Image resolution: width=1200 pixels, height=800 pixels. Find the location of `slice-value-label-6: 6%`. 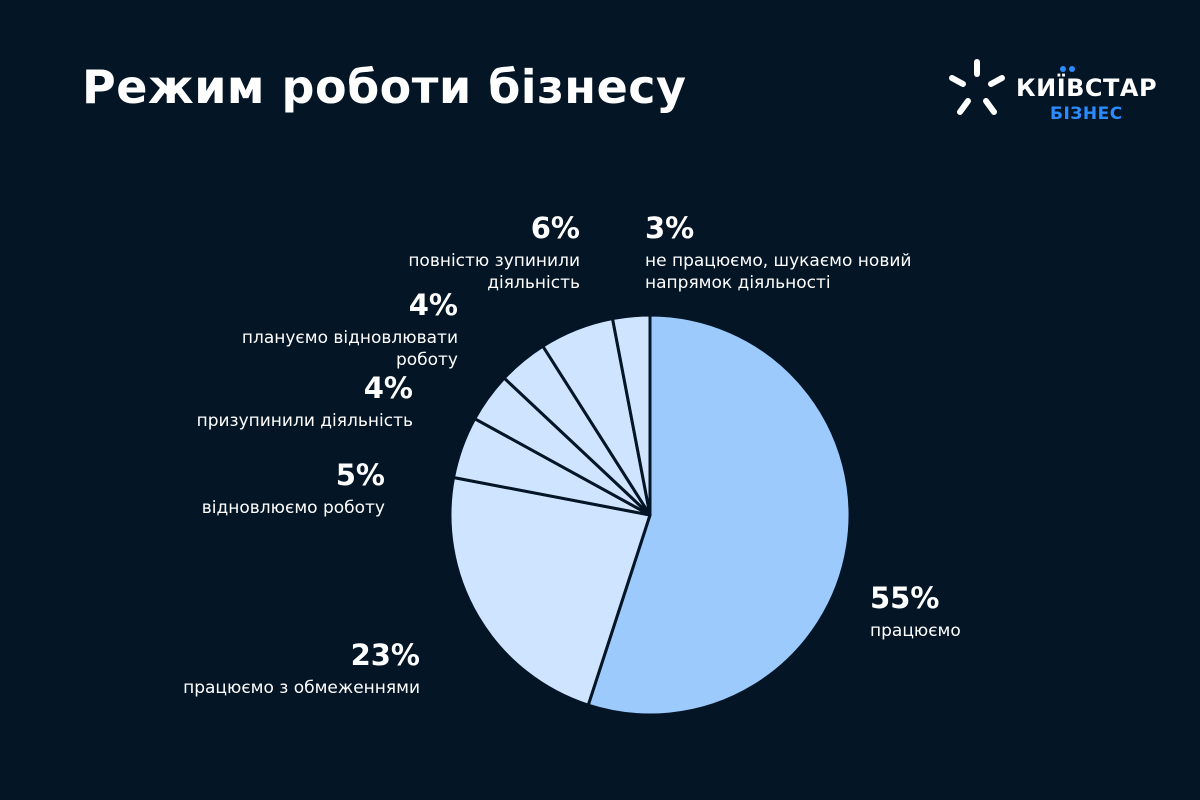

slice-value-label-6: 6% is located at coordinates (555, 228).